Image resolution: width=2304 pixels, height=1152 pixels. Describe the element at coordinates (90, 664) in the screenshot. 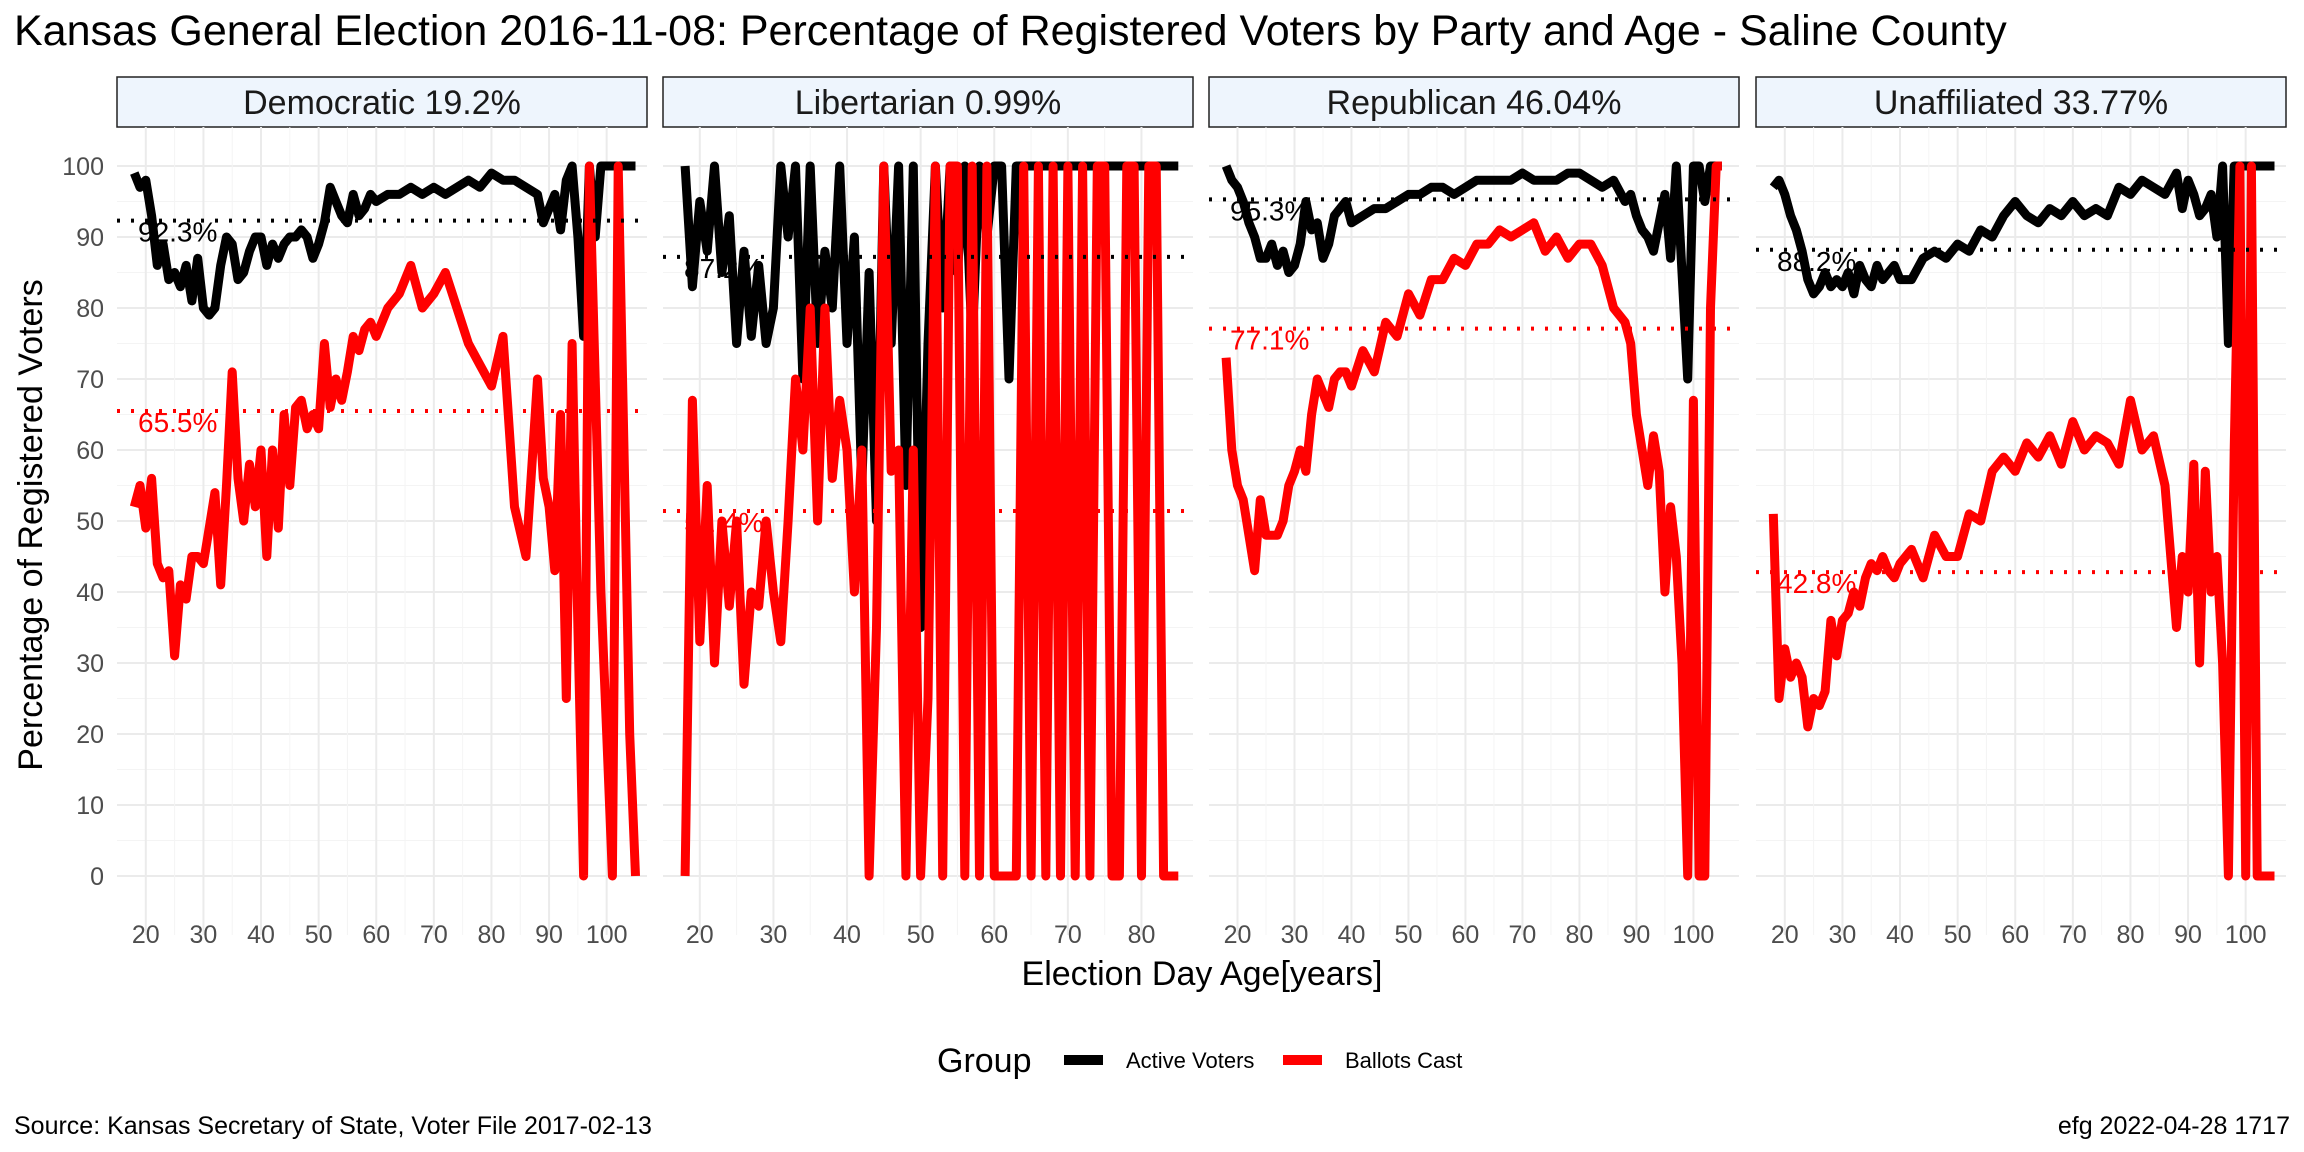

I see `y-tick-label: 30` at that location.